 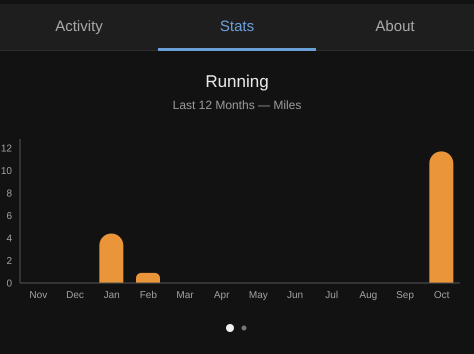 What do you see at coordinates (237, 82) in the screenshot?
I see `chart-title: Running` at bounding box center [237, 82].